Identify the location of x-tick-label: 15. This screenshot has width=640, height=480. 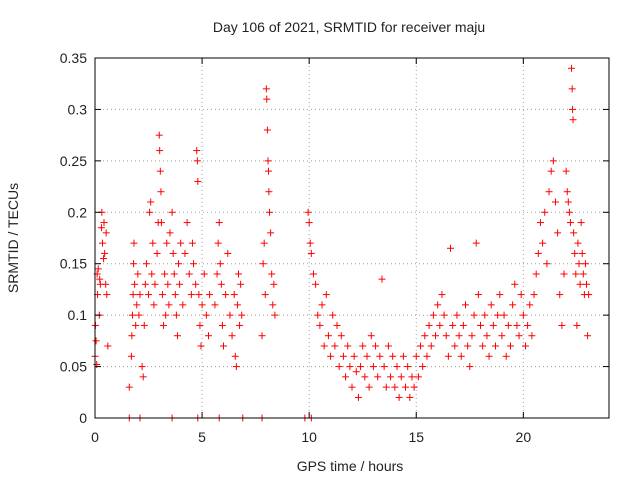
(416, 437).